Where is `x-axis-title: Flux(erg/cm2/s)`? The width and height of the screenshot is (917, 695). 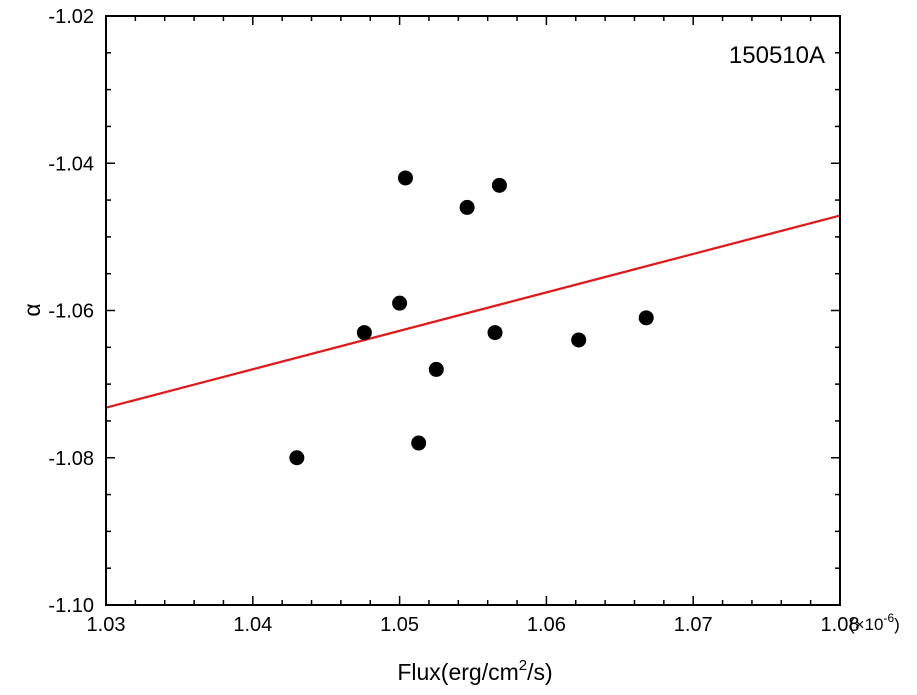
x-axis-title: Flux(erg/cm2/s) is located at coordinates (474, 671).